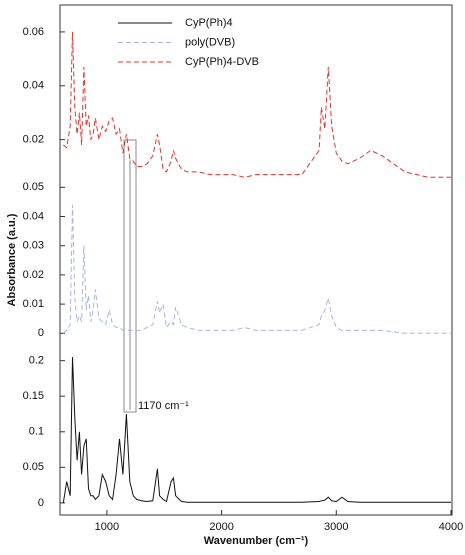 The height and width of the screenshot is (555, 465). Describe the element at coordinates (222, 62) in the screenshot. I see `legend-label: CyP(Ph)4-DVB` at that location.